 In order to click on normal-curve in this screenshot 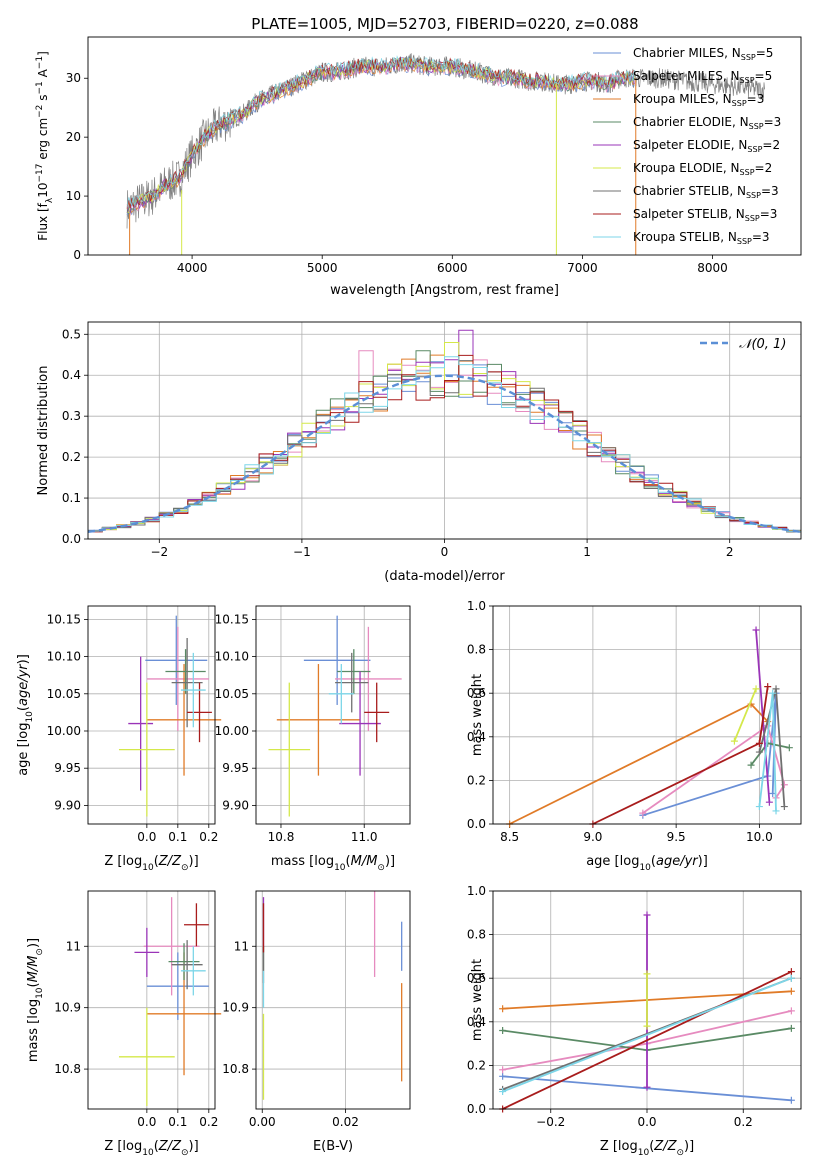, I will do `click(444, 453)`.